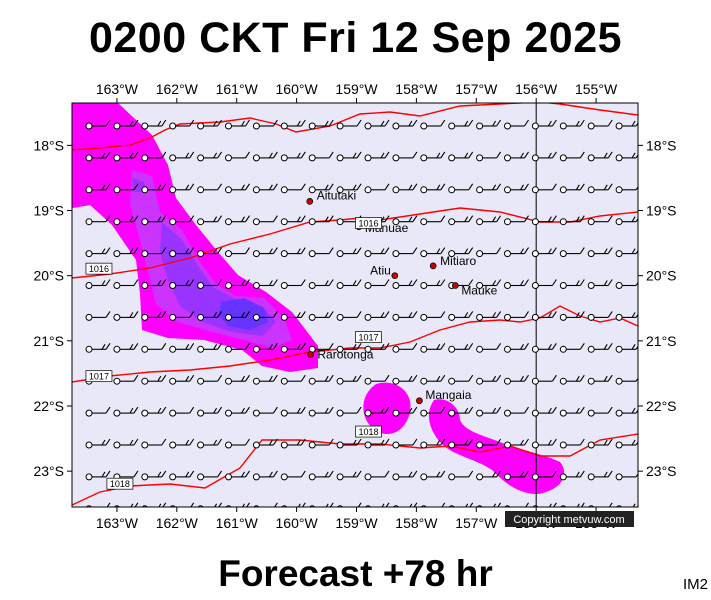 This screenshot has width=711, height=600. What do you see at coordinates (356, 523) in the screenshot?
I see `lon-label-bottom: 159°W` at bounding box center [356, 523].